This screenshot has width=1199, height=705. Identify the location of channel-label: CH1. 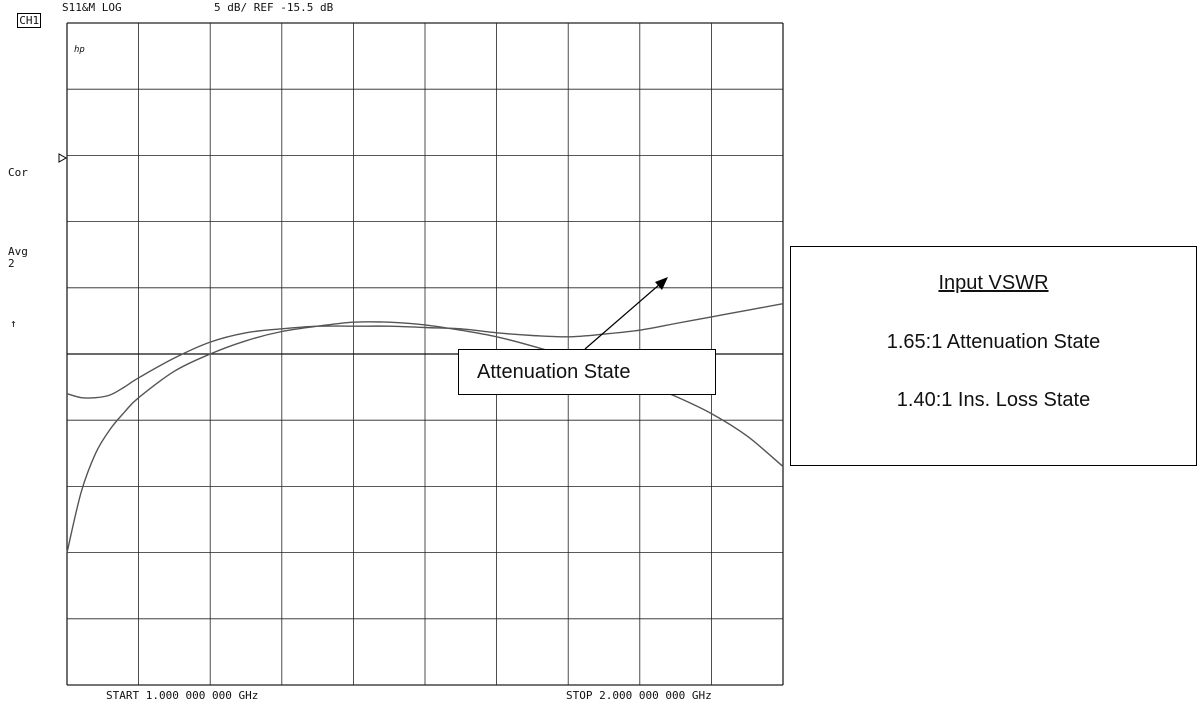
(23, 14).